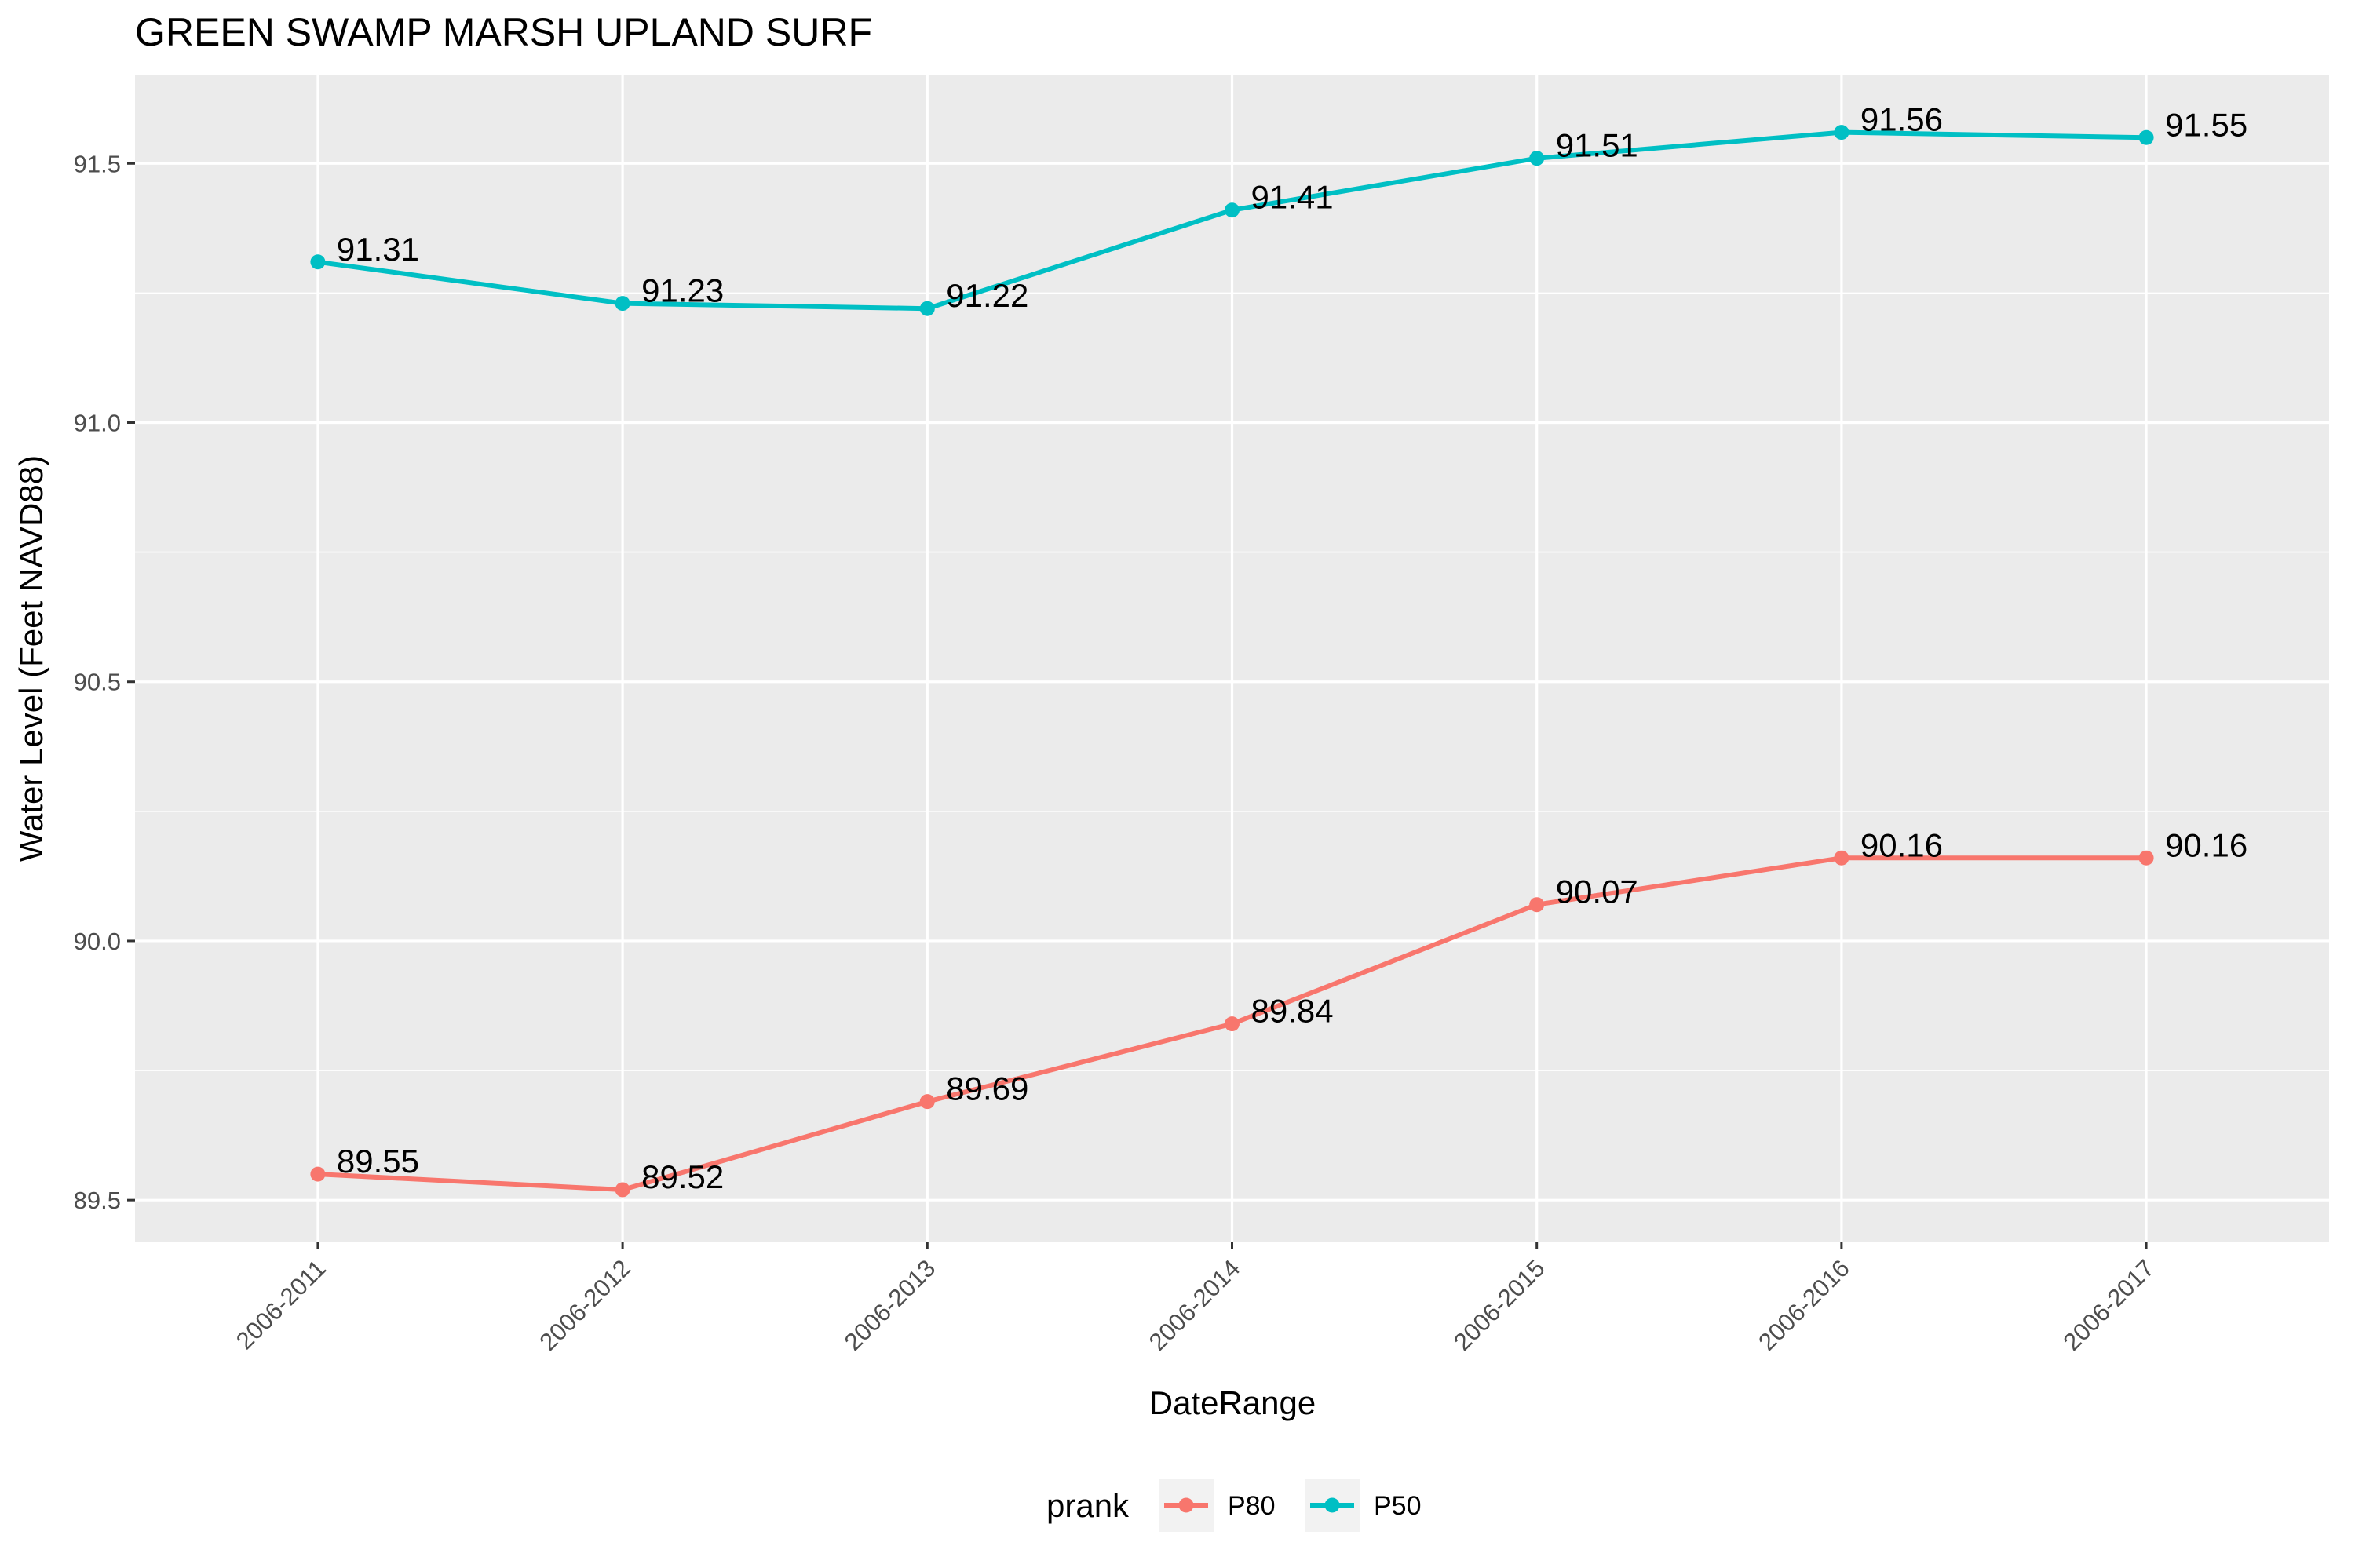  Describe the element at coordinates (1186, 1505) in the screenshot. I see `legend-point-p80` at that location.